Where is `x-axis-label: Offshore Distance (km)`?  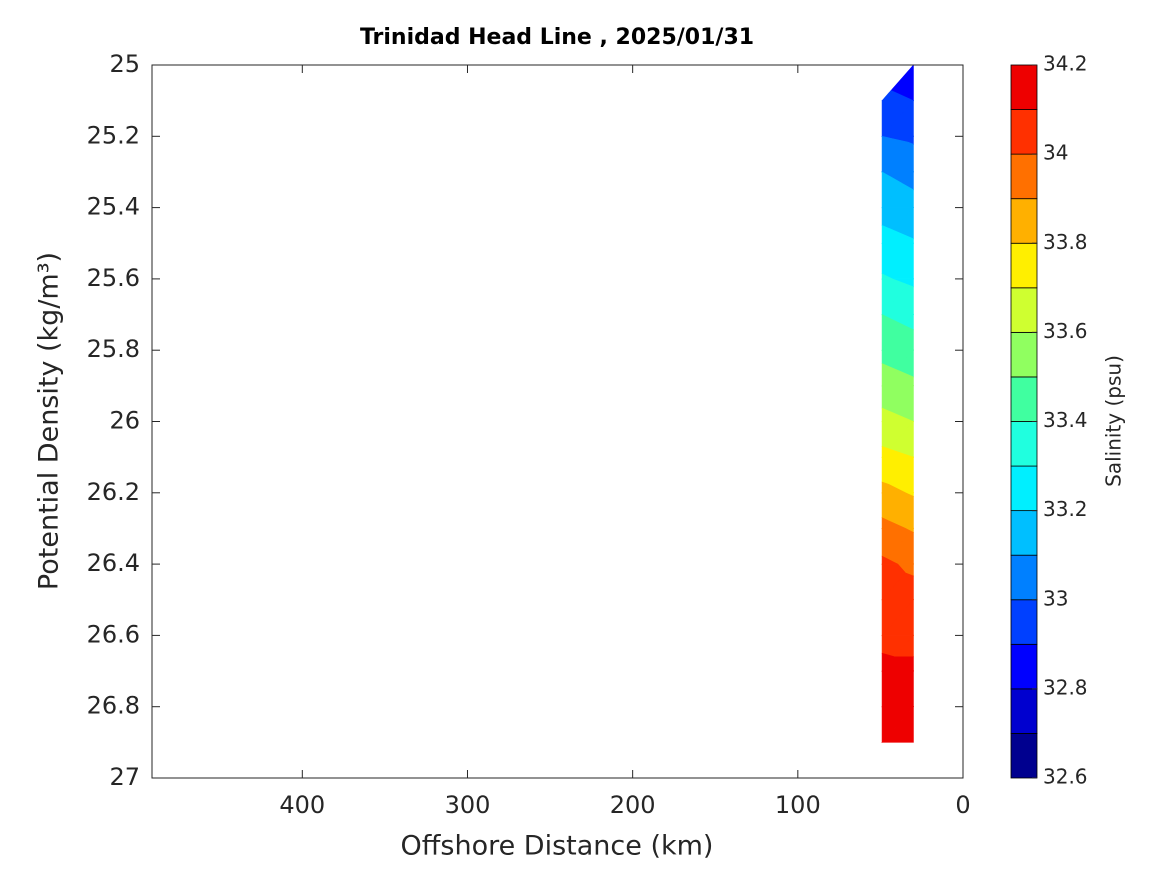
x-axis-label: Offshore Distance (km) is located at coordinates (557, 846).